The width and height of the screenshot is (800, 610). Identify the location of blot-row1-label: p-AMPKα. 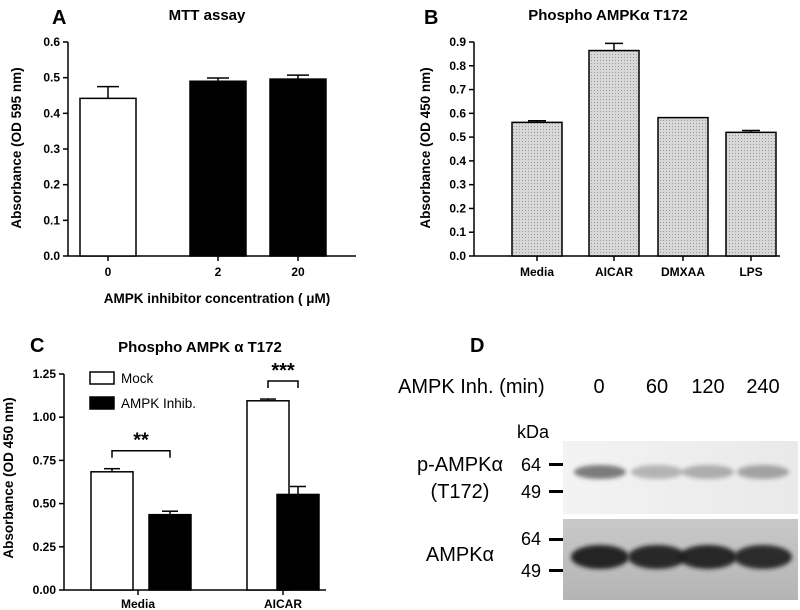
(460, 465).